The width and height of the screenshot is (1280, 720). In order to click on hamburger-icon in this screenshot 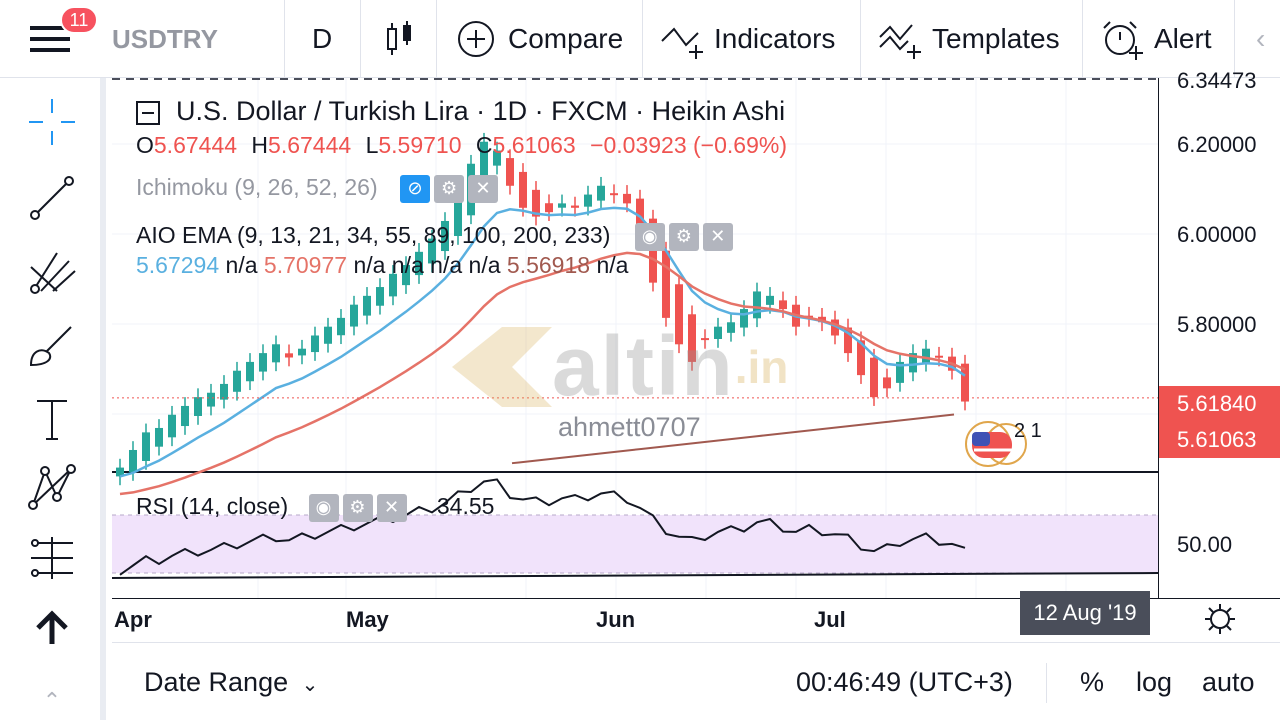, I will do `click(50, 39)`.